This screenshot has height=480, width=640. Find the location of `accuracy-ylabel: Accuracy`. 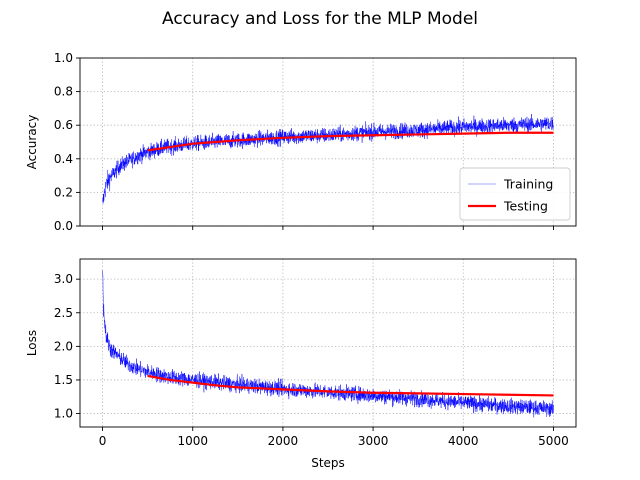

accuracy-ylabel: Accuracy is located at coordinates (32, 142).